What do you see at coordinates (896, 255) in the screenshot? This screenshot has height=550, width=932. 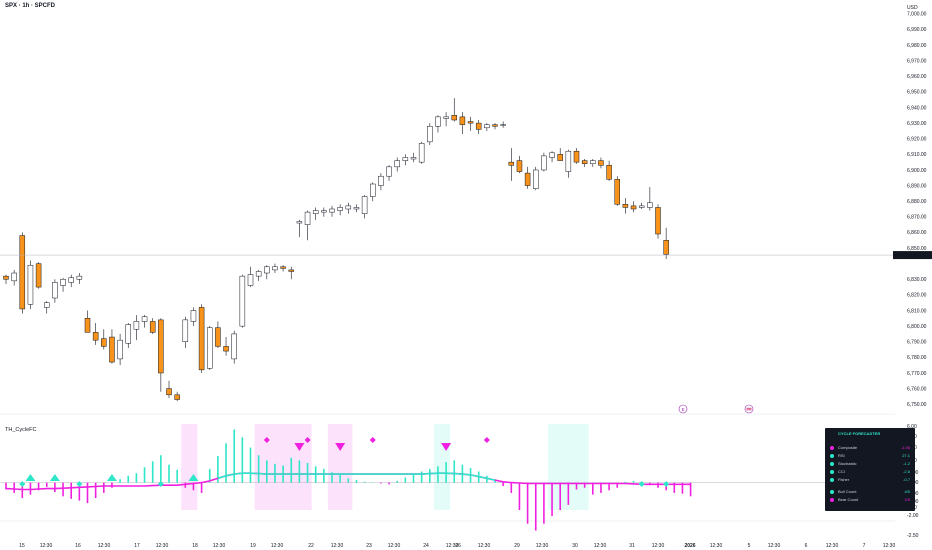 I see `last-price-symbol-box` at bounding box center [896, 255].